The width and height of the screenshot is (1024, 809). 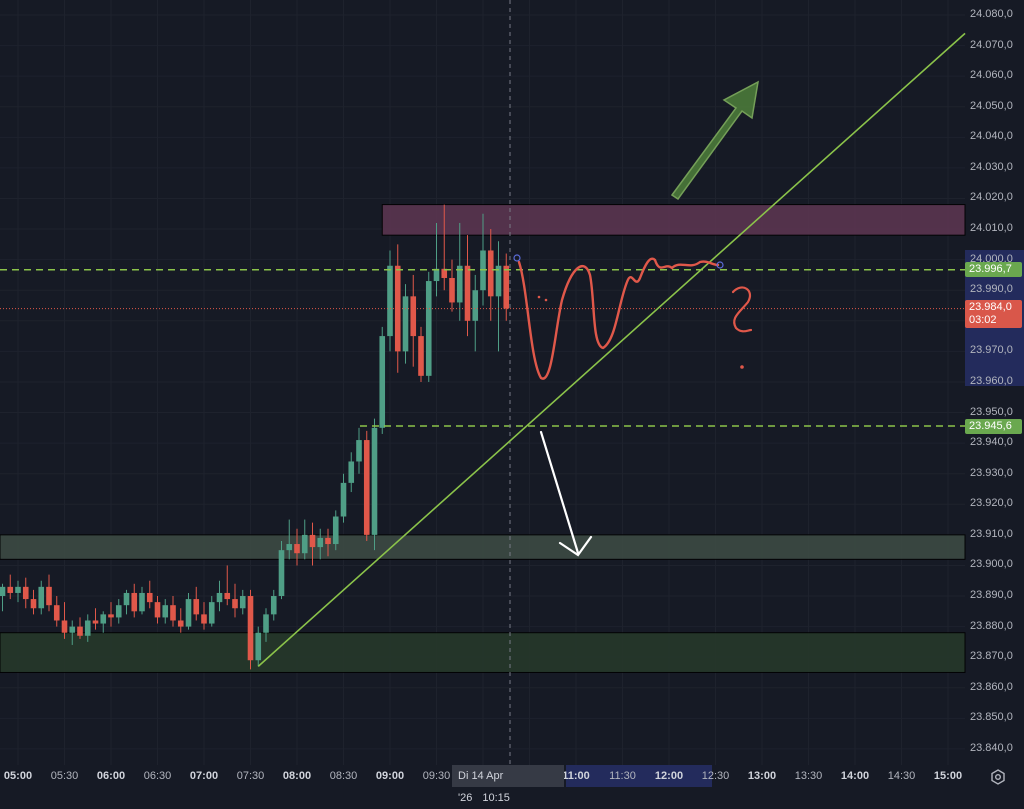 I want to click on time-label: 14:30, so click(x=901, y=776).